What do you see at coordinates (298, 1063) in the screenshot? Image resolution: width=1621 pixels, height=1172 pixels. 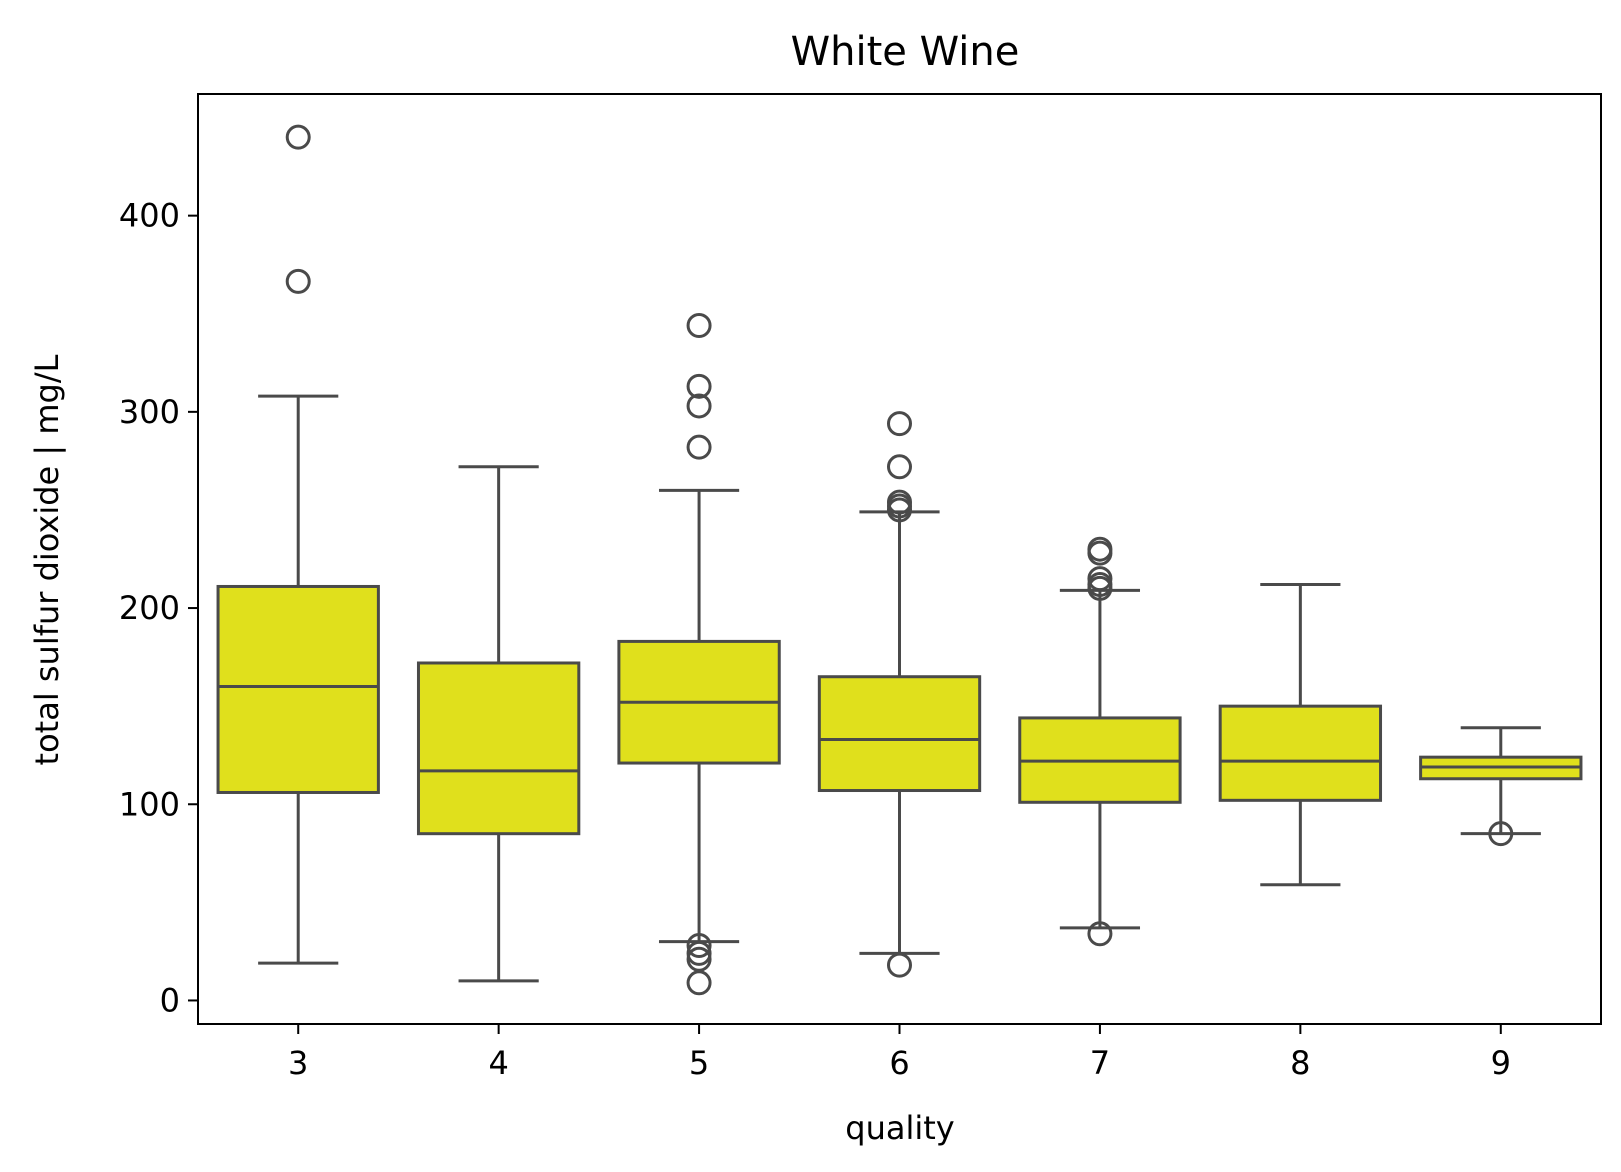 I see `x-tick-label: 3` at bounding box center [298, 1063].